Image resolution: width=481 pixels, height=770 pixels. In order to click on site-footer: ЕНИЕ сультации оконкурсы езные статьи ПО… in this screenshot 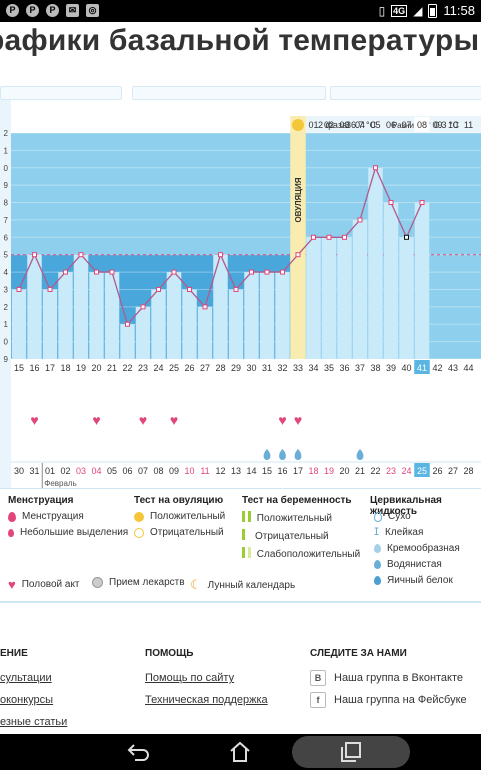, I will do `click(240, 682)`.